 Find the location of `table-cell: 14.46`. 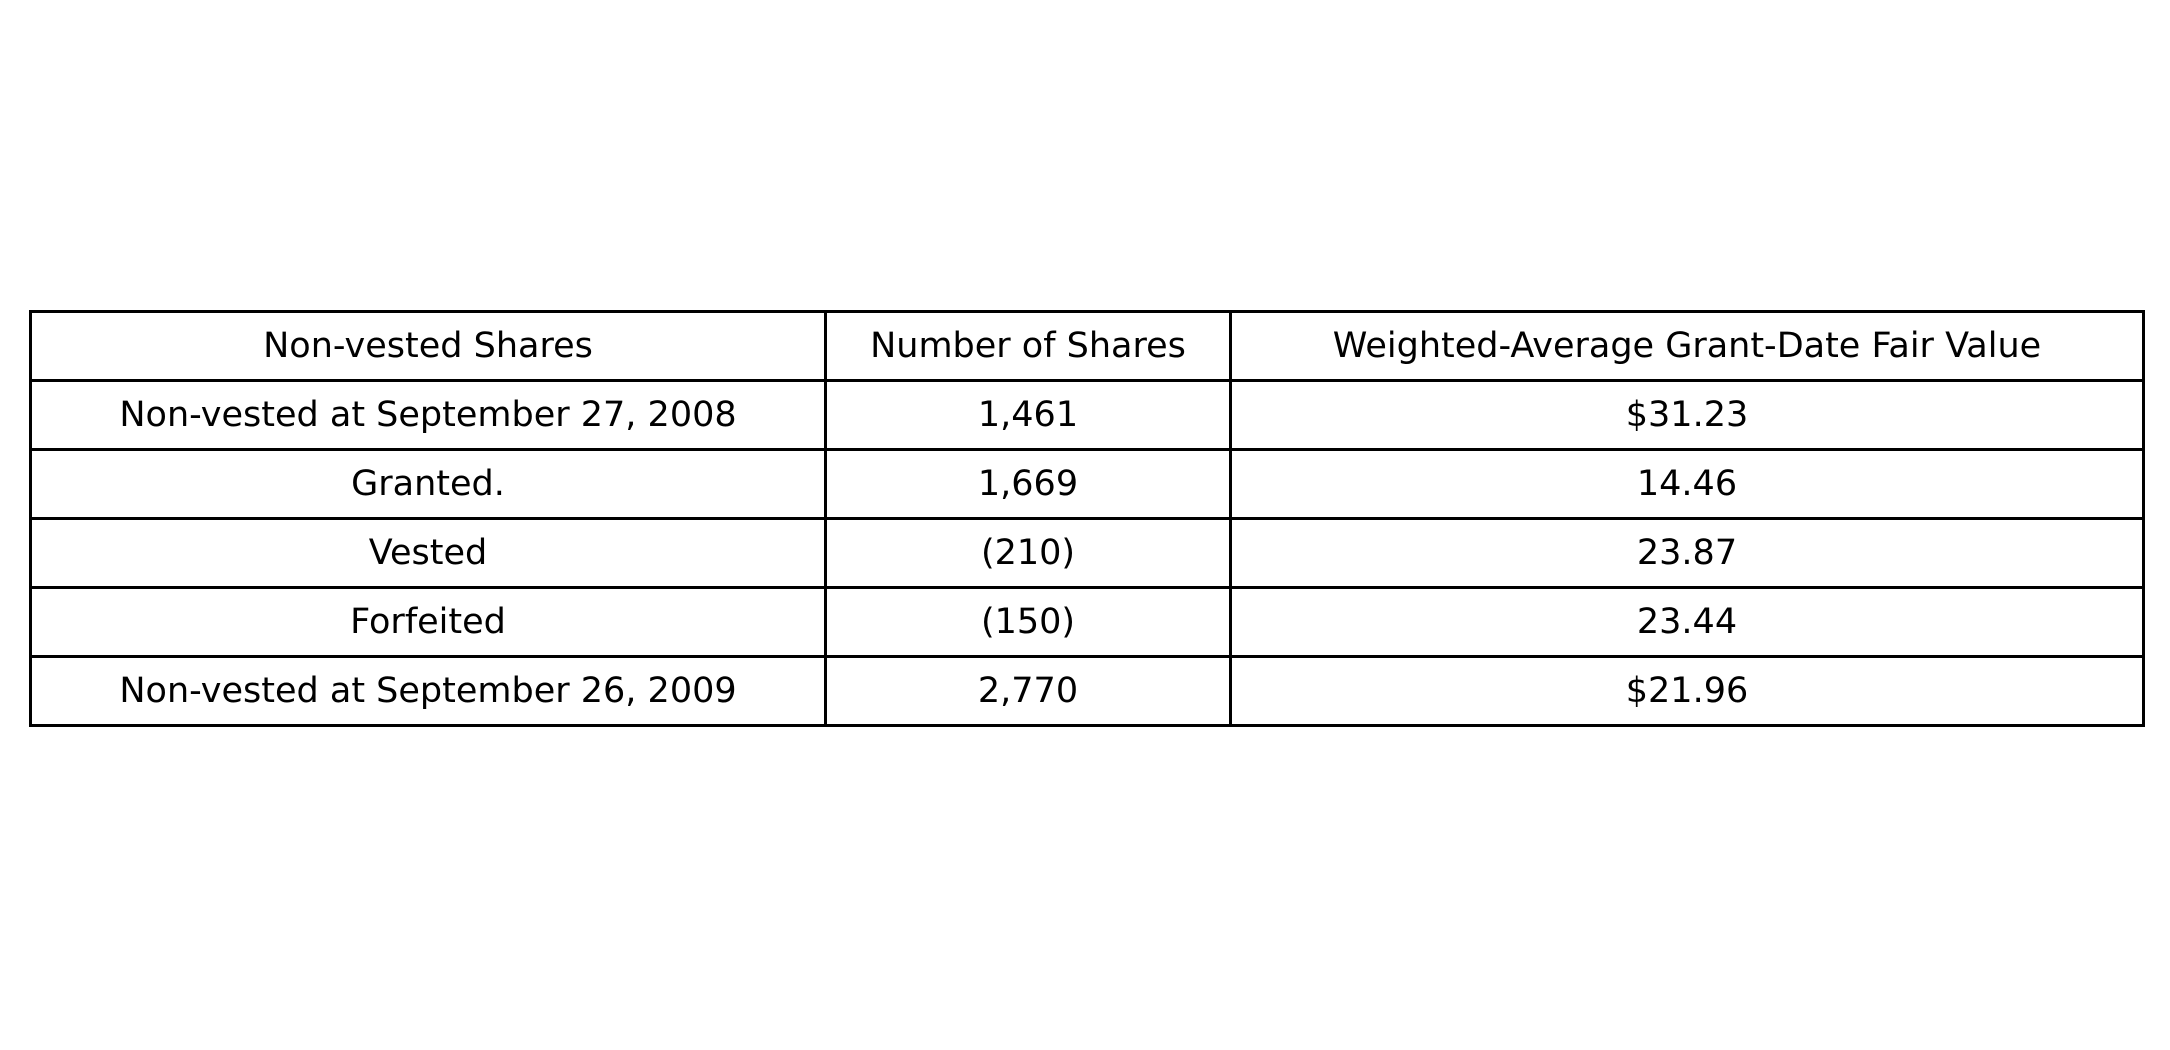

table-cell: 14.46 is located at coordinates (1687, 484).